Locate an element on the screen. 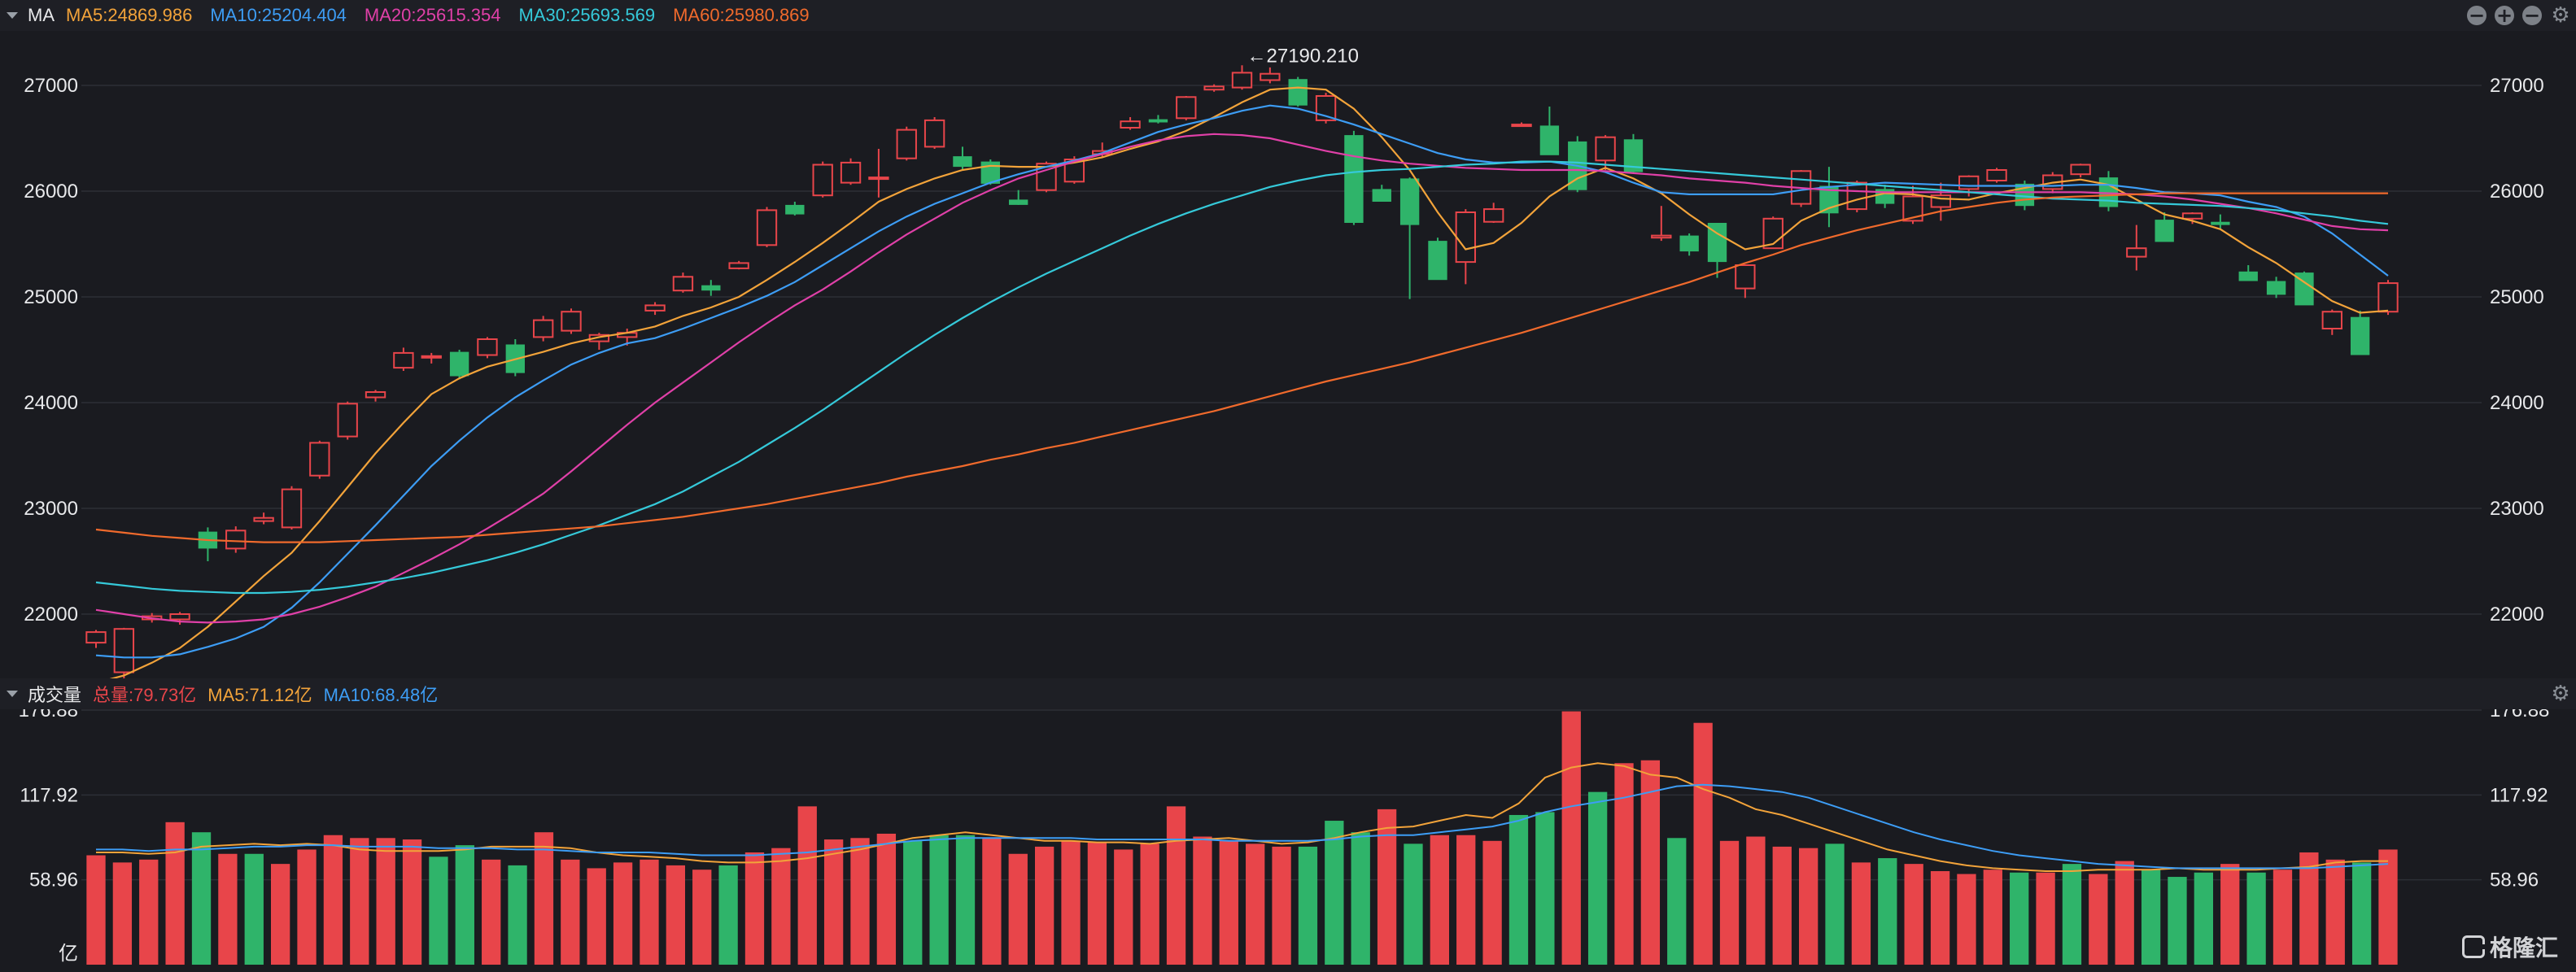 This screenshot has height=972, width=2576. price-tick-right: 22000 is located at coordinates (2517, 614).